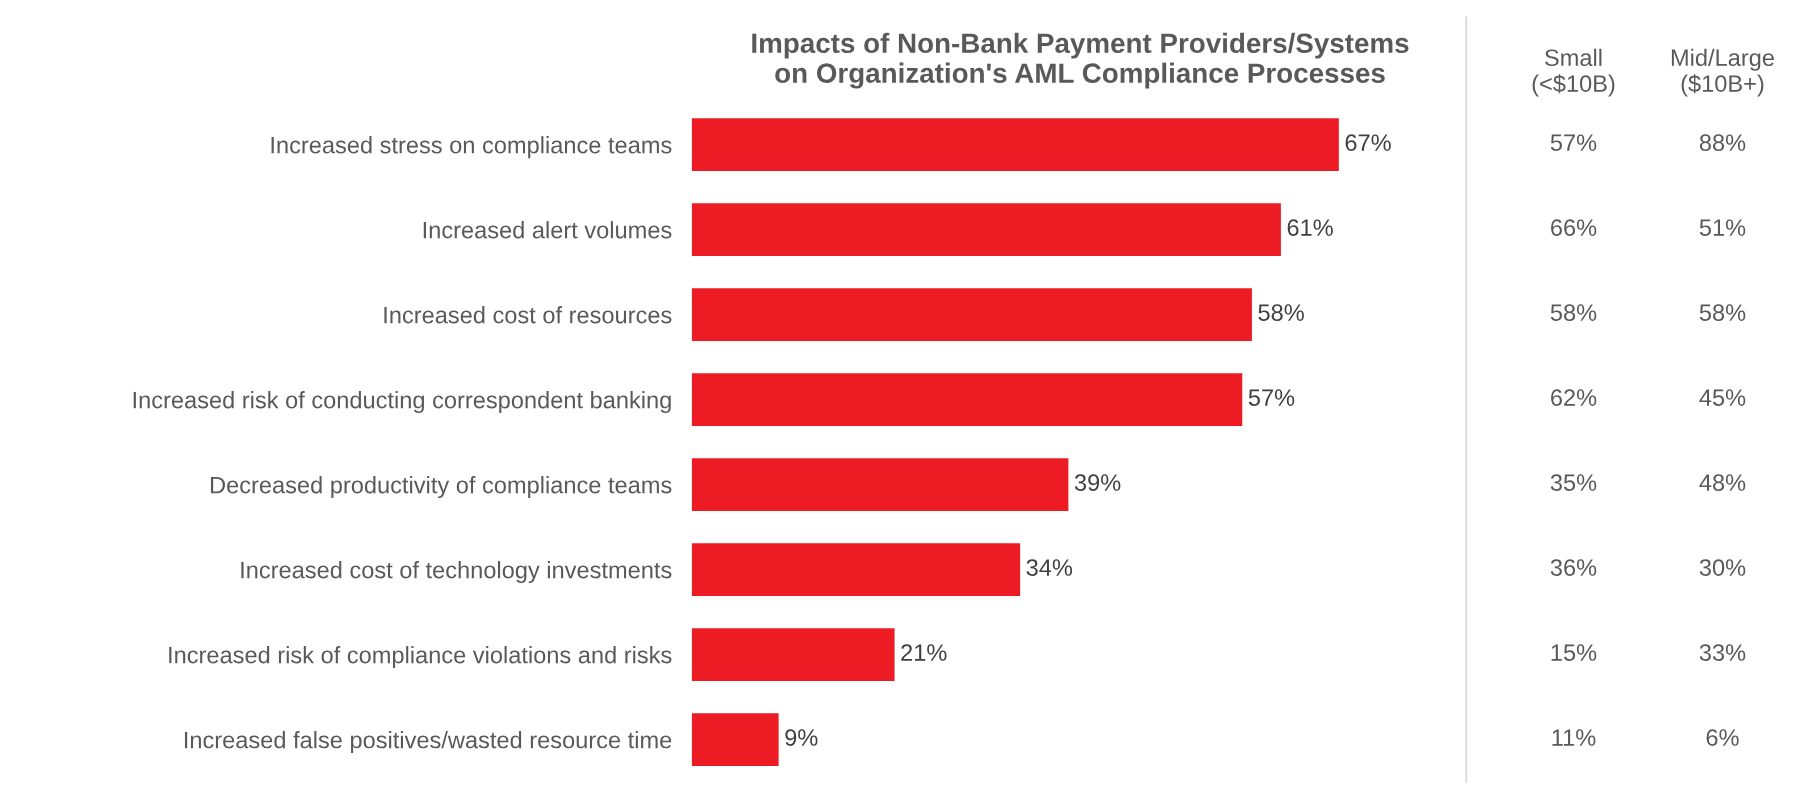  I want to click on data-label: 61%, so click(1310, 227).